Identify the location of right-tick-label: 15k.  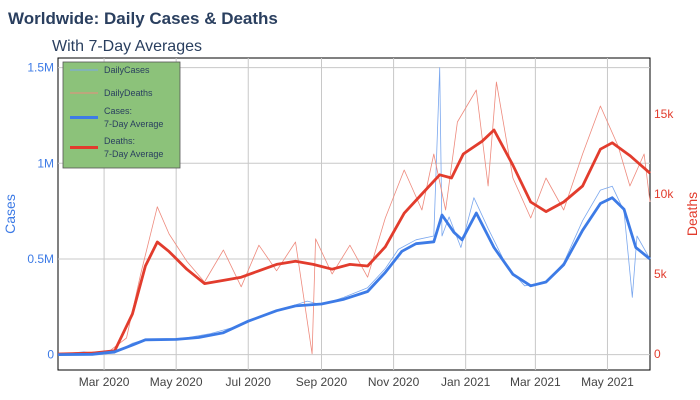
(664, 114).